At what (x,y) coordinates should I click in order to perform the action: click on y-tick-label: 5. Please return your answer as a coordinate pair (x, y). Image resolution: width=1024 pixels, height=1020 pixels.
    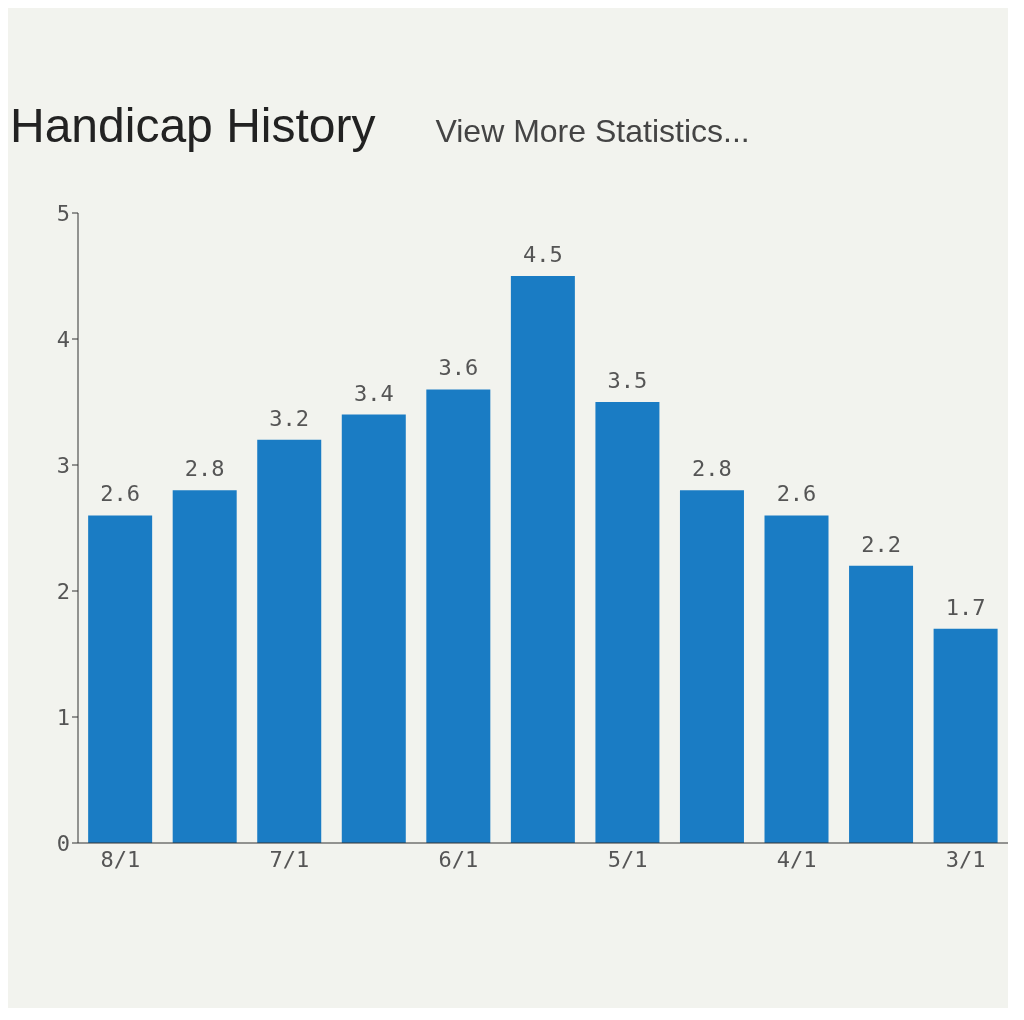
    Looking at the image, I should click on (63, 213).